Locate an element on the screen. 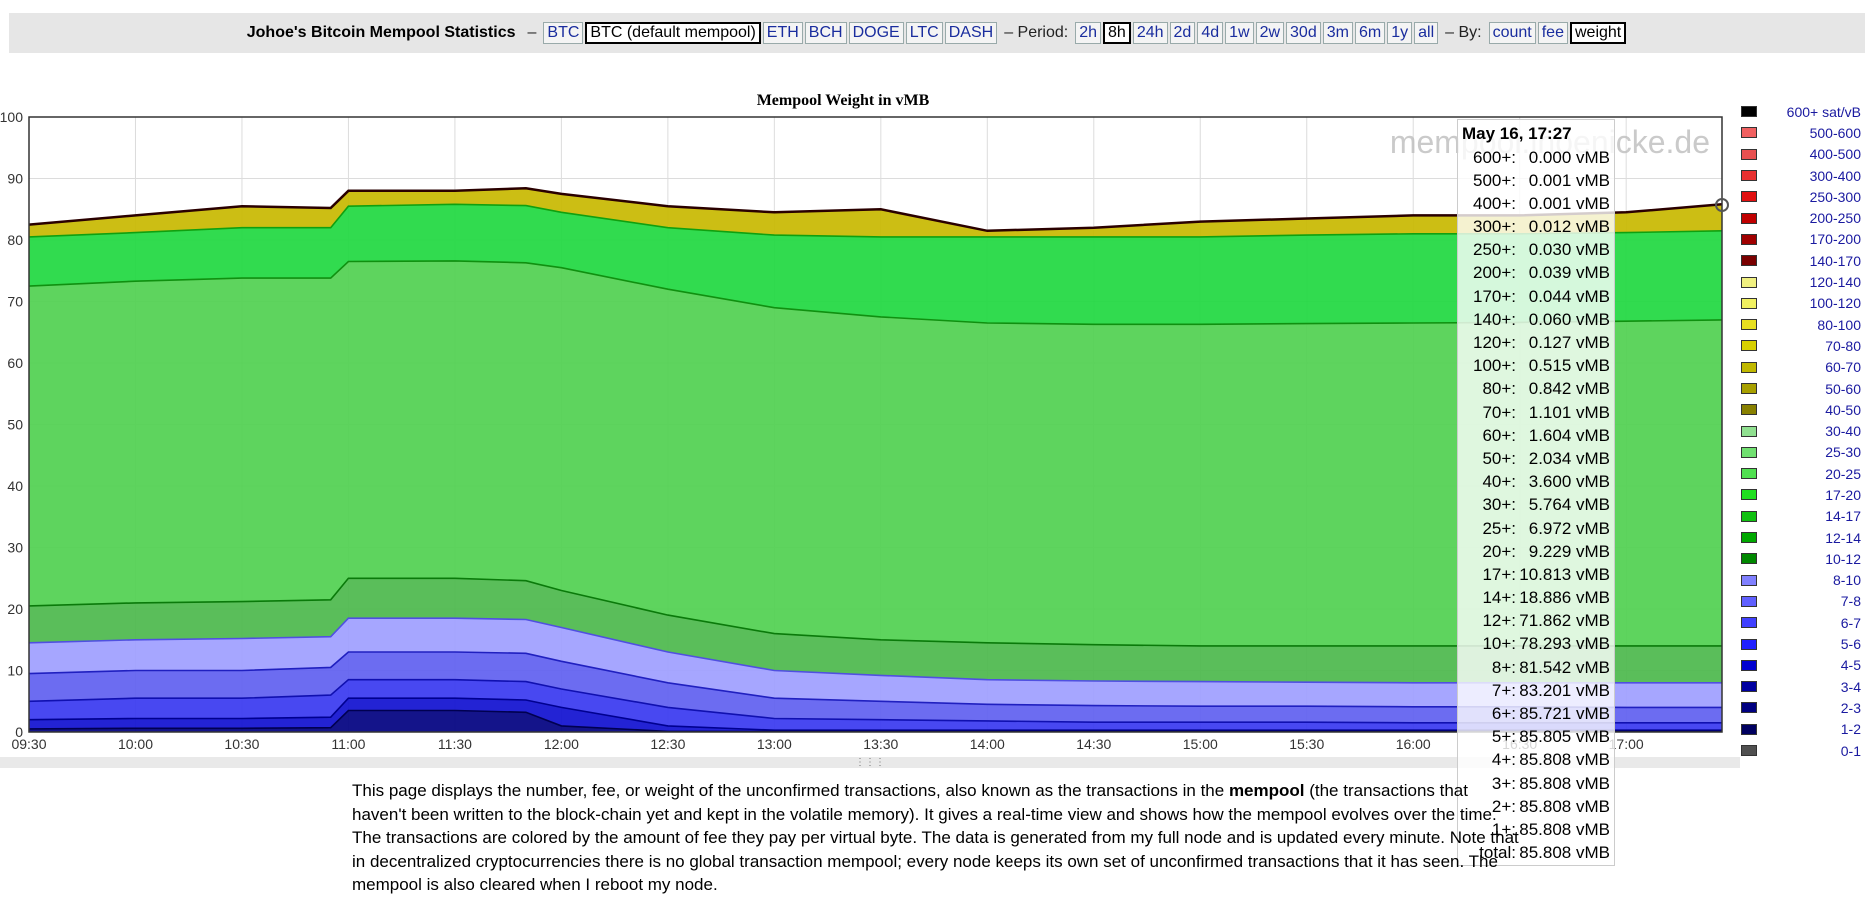 This screenshot has height=897, width=1867. by-fee-button: fee is located at coordinates (1552, 33).